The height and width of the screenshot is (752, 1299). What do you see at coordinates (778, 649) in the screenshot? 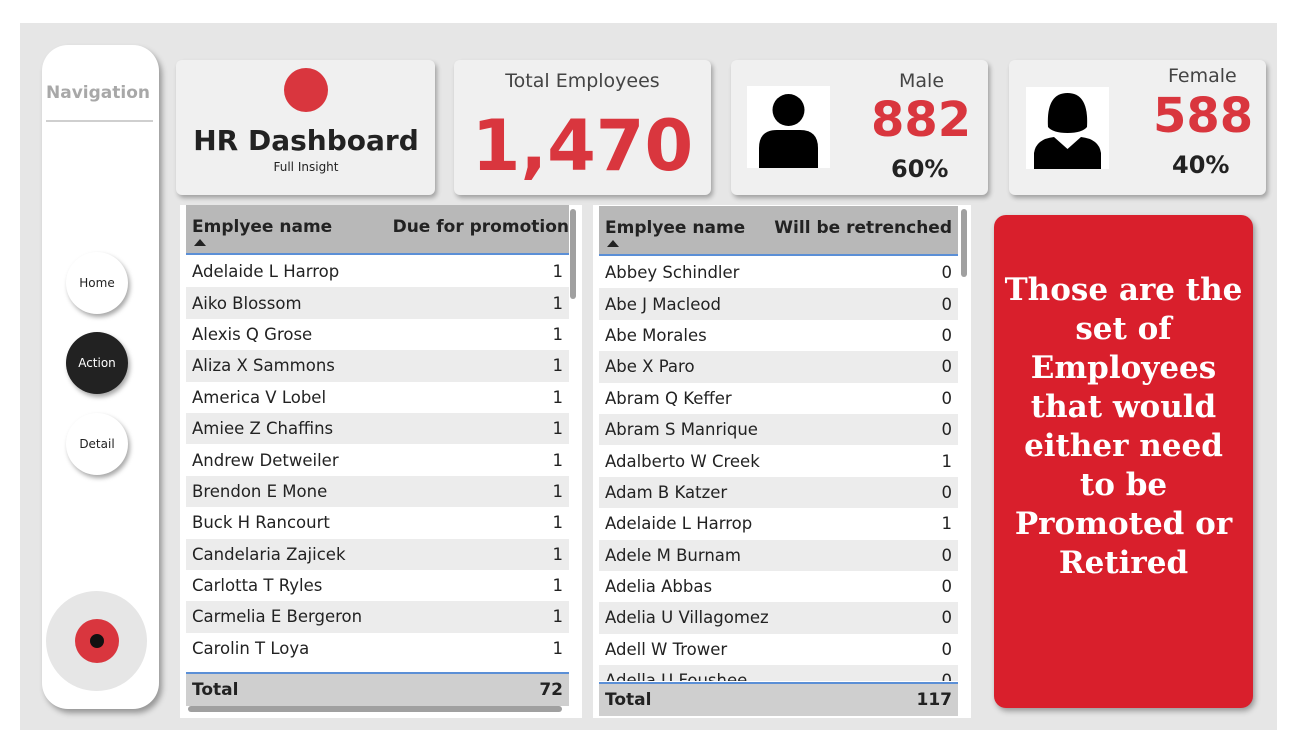
I see `table-row: Adell W Trower 0` at bounding box center [778, 649].